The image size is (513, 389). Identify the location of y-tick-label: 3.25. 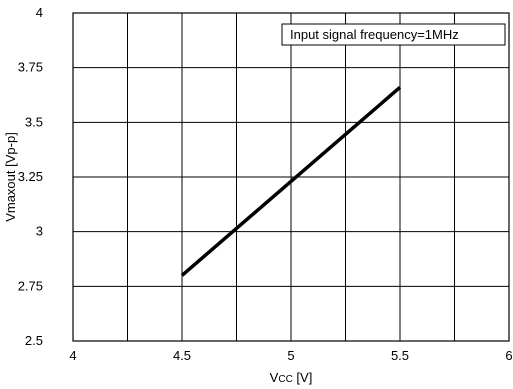
(30, 176).